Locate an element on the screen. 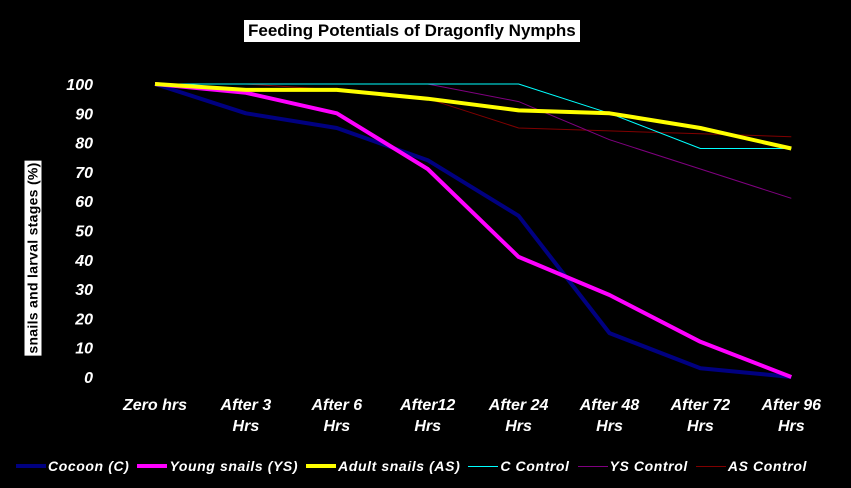 This screenshot has height=488, width=851. legend-item: AS Control is located at coordinates (751, 466).